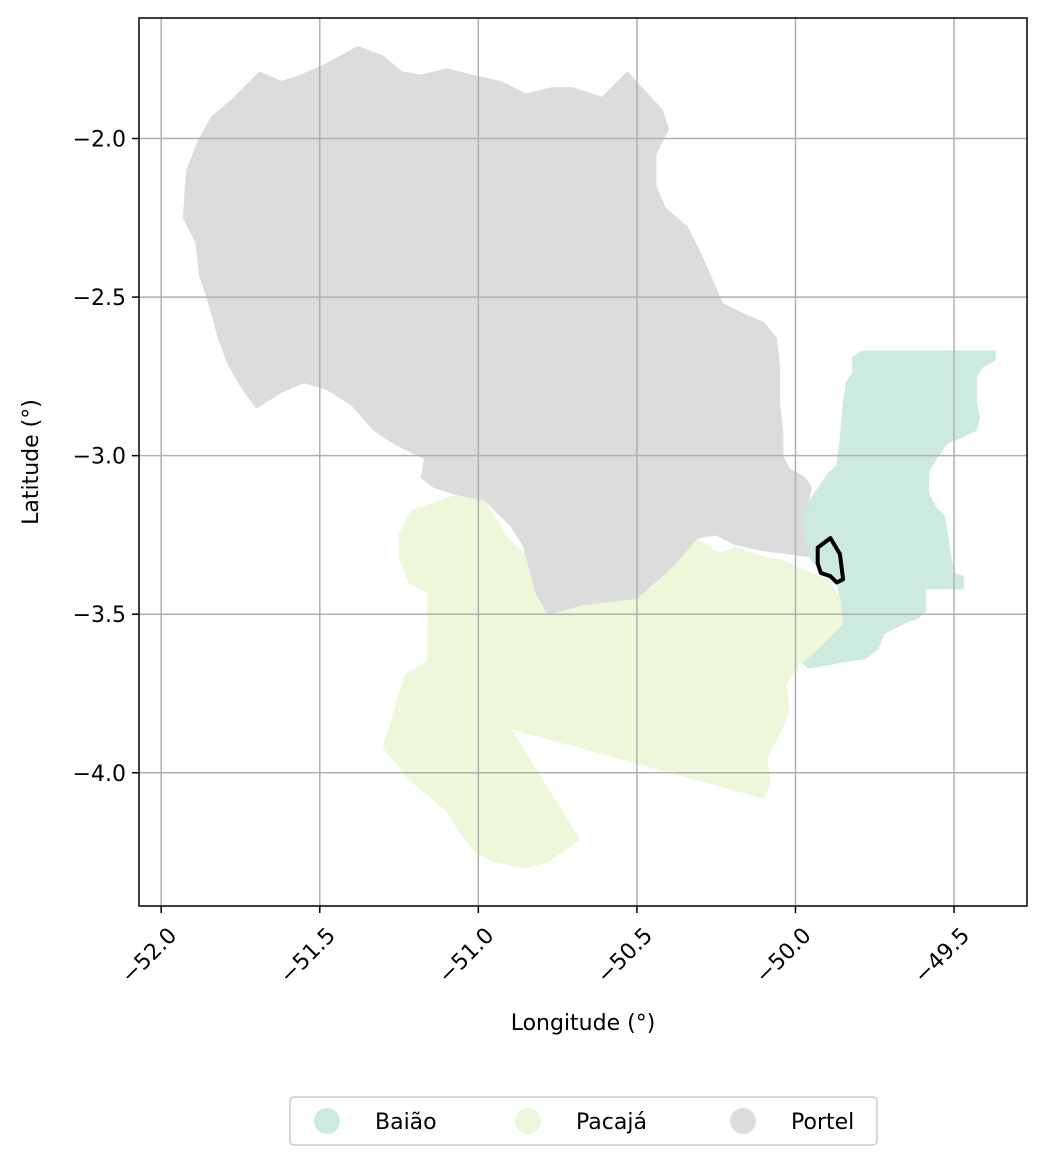 The image size is (1046, 1165). I want to click on highlight-layer, so click(830, 560).